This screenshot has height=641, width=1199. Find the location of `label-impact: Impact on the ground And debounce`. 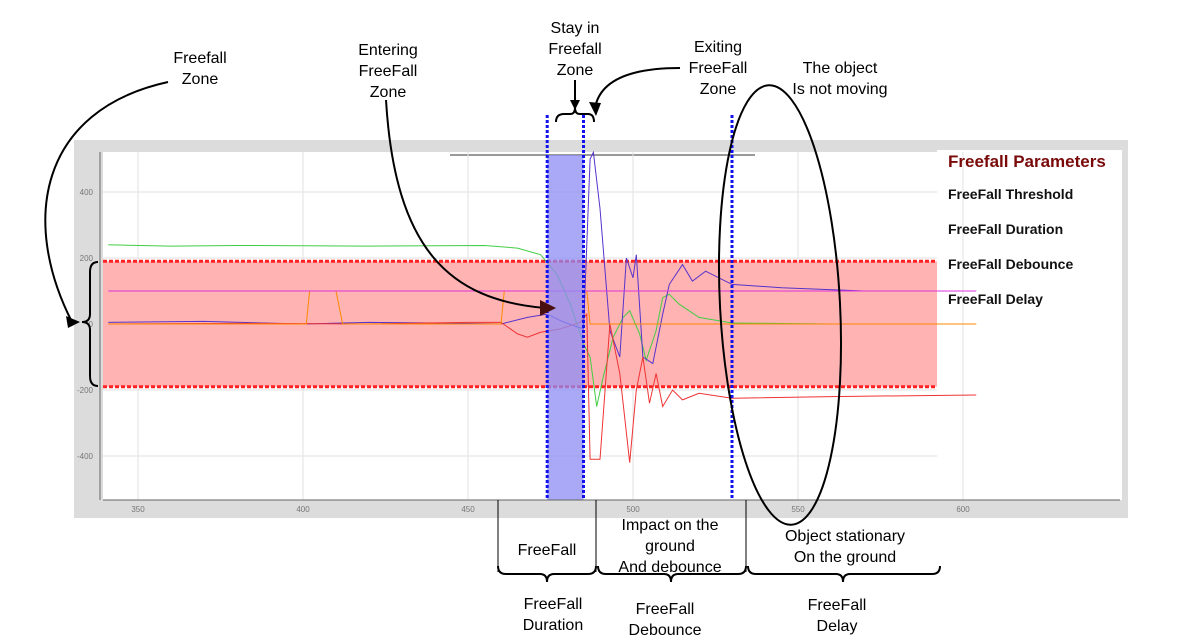

label-impact: Impact on the ground And debounce is located at coordinates (670, 546).